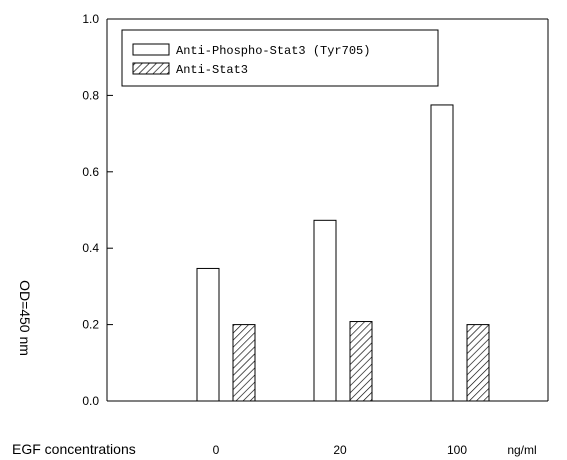 The width and height of the screenshot is (567, 460). I want to click on y-axis-title: OD=450 nm, so click(25, 318).